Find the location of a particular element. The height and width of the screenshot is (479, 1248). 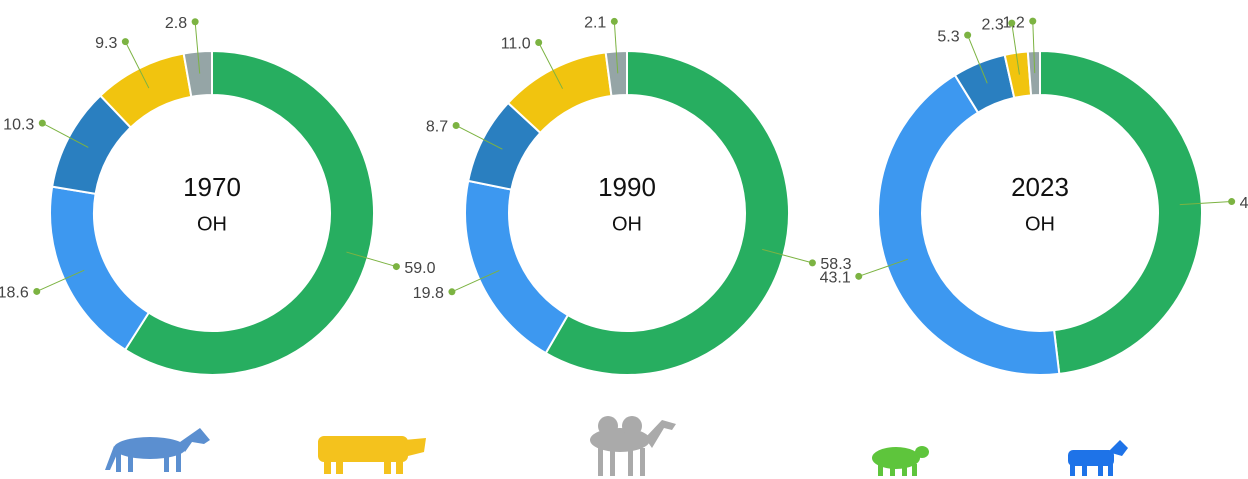

data-label: 11.0 is located at coordinates (516, 44).